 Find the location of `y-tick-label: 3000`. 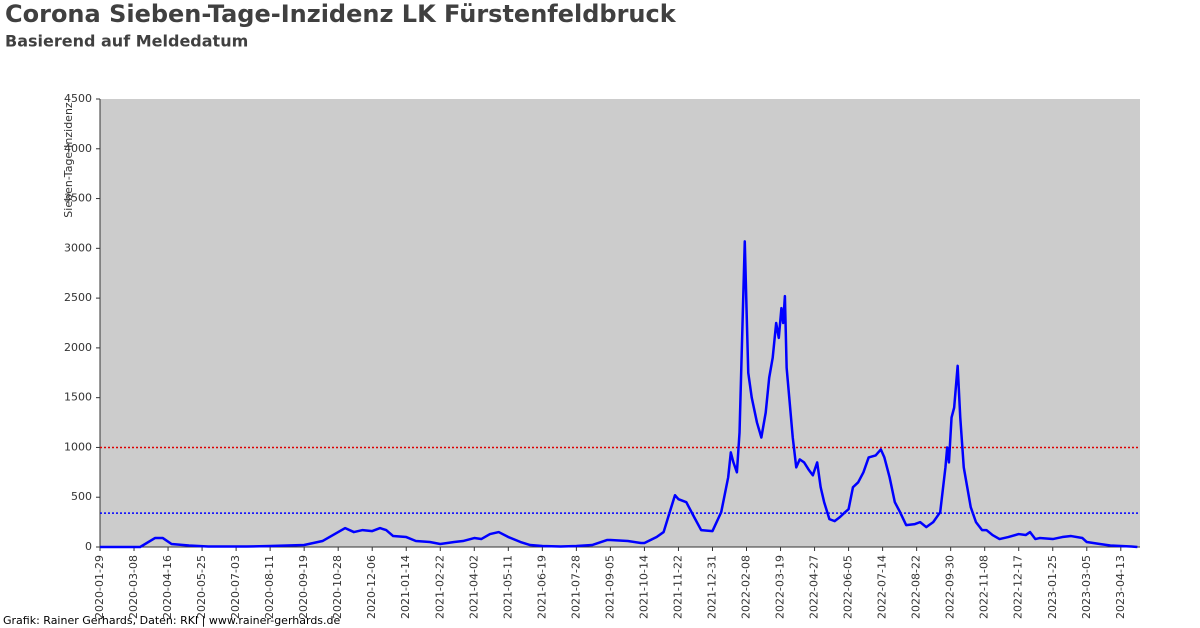

y-tick-label: 3000 is located at coordinates (78, 247).